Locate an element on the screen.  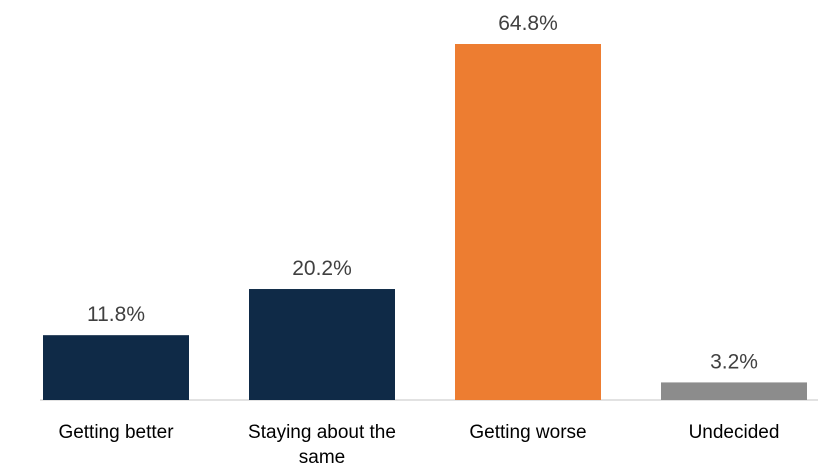
category-label-0: Getting better is located at coordinates (116, 432).